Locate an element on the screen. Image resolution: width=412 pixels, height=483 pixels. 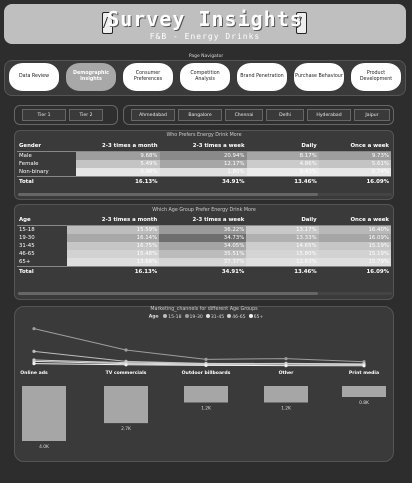
tier-1-tile: Tier 1 is located at coordinates (44, 115).